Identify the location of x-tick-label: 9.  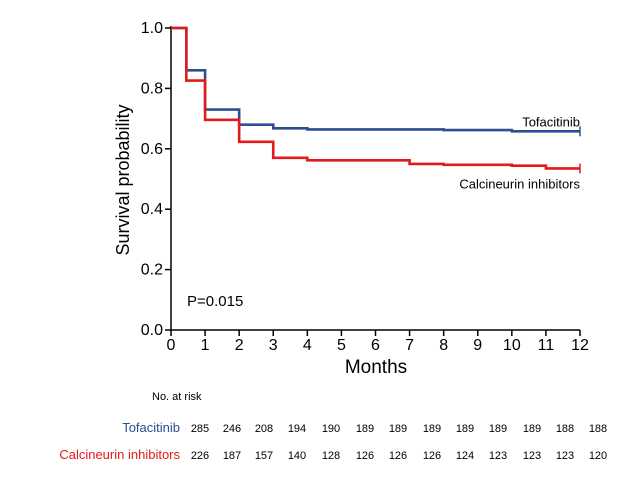
(477, 345).